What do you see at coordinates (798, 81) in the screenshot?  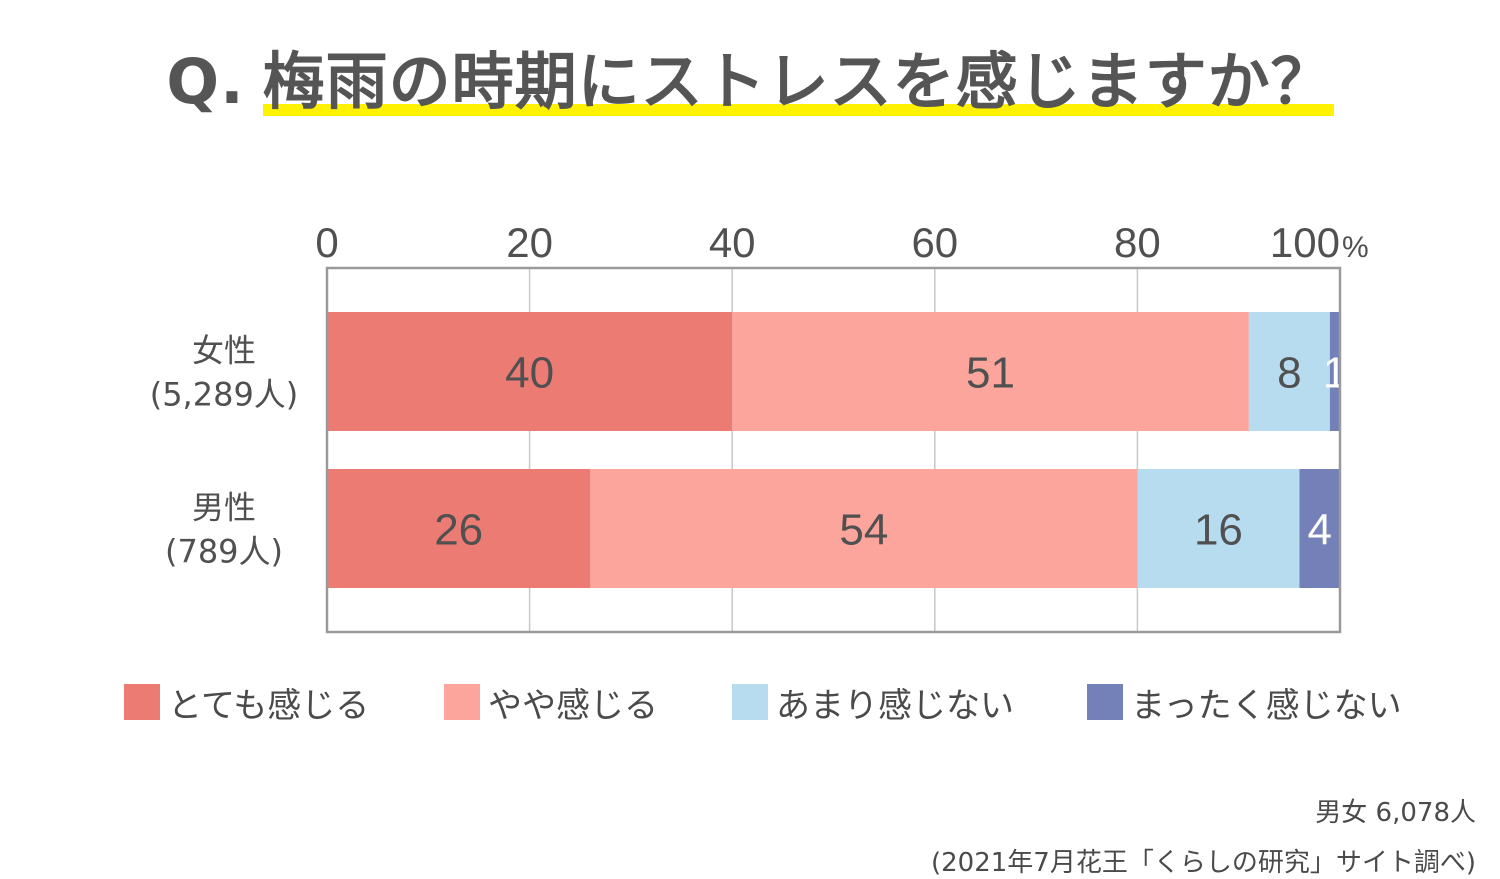 I see `title-question: 梅雨の時期にストレスを感じますか？` at bounding box center [798, 81].